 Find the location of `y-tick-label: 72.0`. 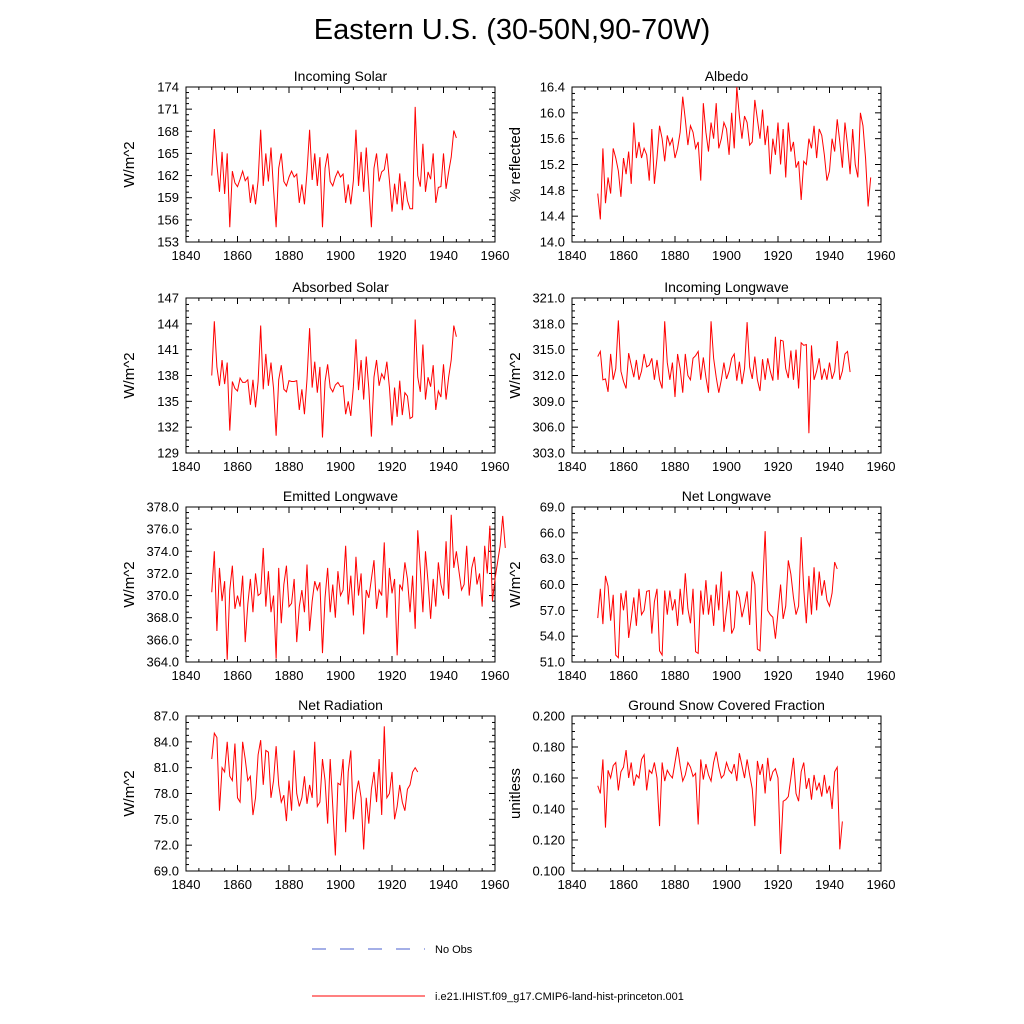

y-tick-label: 72.0 is located at coordinates (166, 845).